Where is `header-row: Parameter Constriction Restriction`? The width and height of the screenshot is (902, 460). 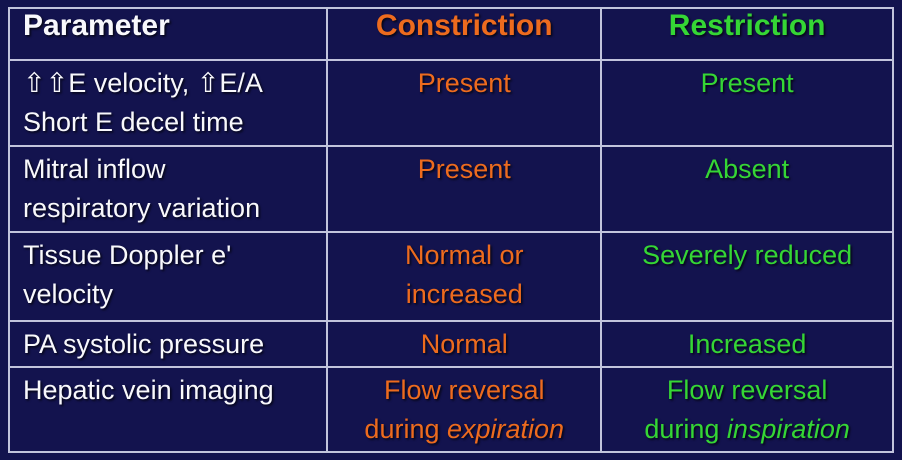
header-row: Parameter Constriction Restriction is located at coordinates (450, 34).